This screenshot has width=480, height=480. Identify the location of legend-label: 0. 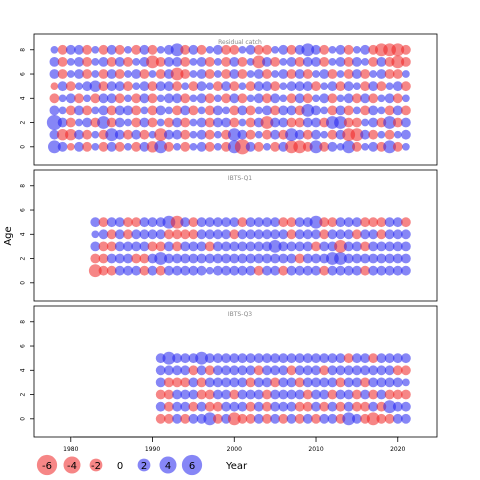
(120, 466).